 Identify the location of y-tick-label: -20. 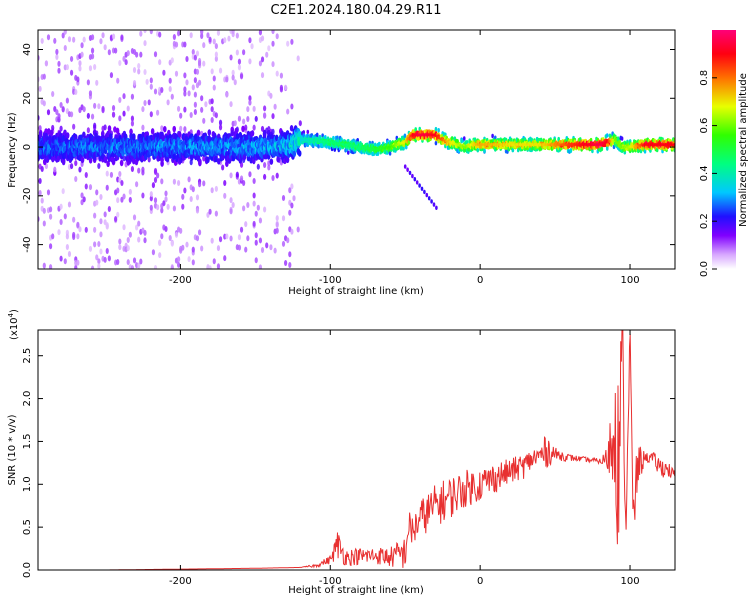
(27, 196).